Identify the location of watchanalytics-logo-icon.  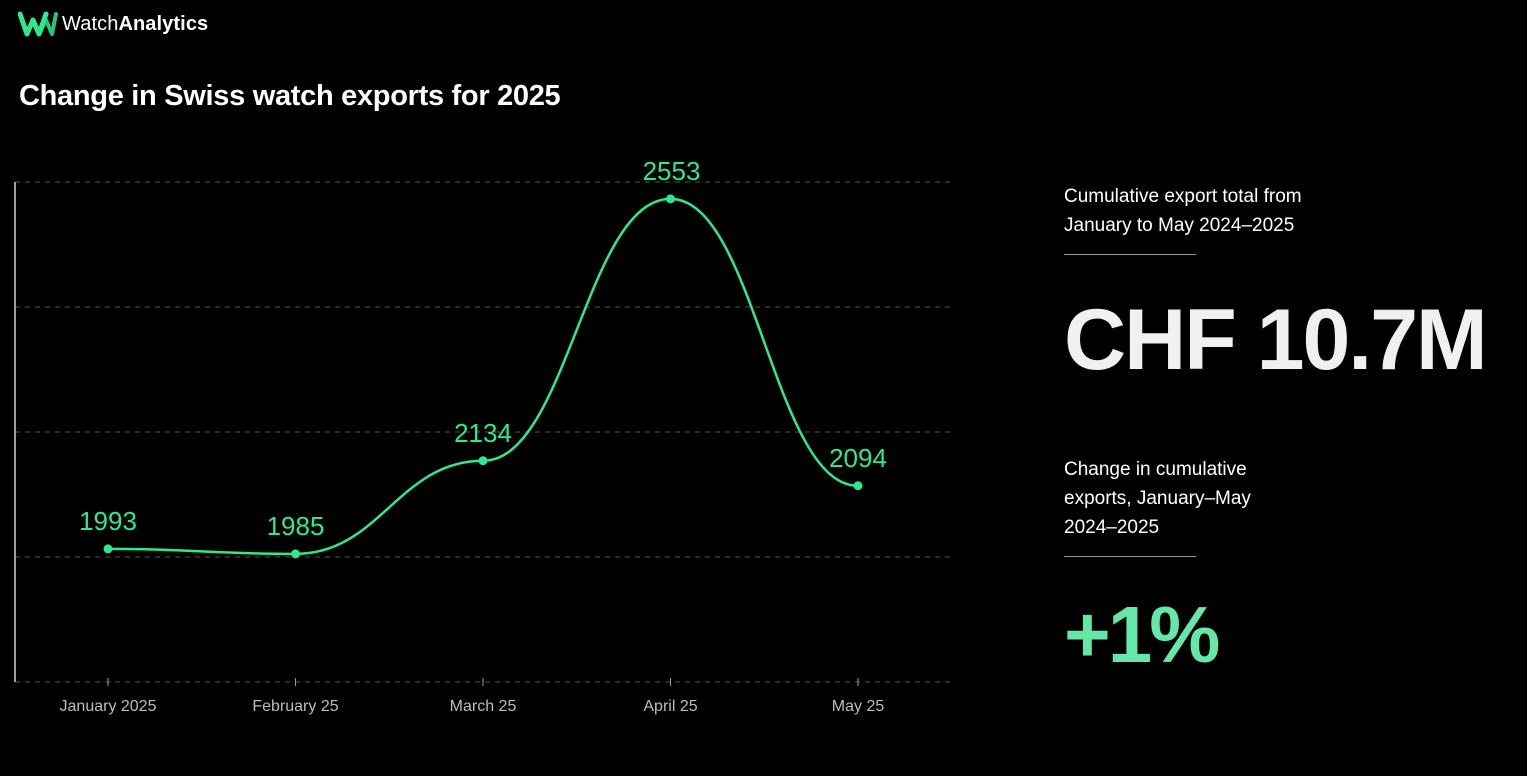
(38, 24).